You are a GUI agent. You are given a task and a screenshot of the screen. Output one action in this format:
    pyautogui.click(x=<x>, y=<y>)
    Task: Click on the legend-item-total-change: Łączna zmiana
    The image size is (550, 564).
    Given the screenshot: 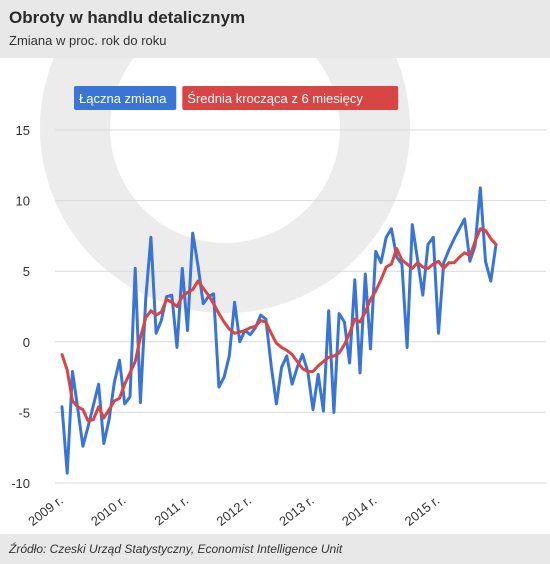 What is the action you would take?
    pyautogui.click(x=125, y=98)
    